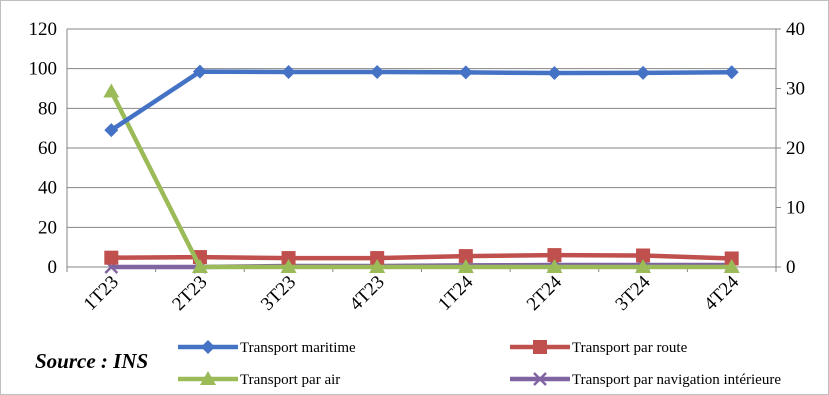  What do you see at coordinates (43, 69) in the screenshot?
I see `y-tick-label-100: 100` at bounding box center [43, 69].